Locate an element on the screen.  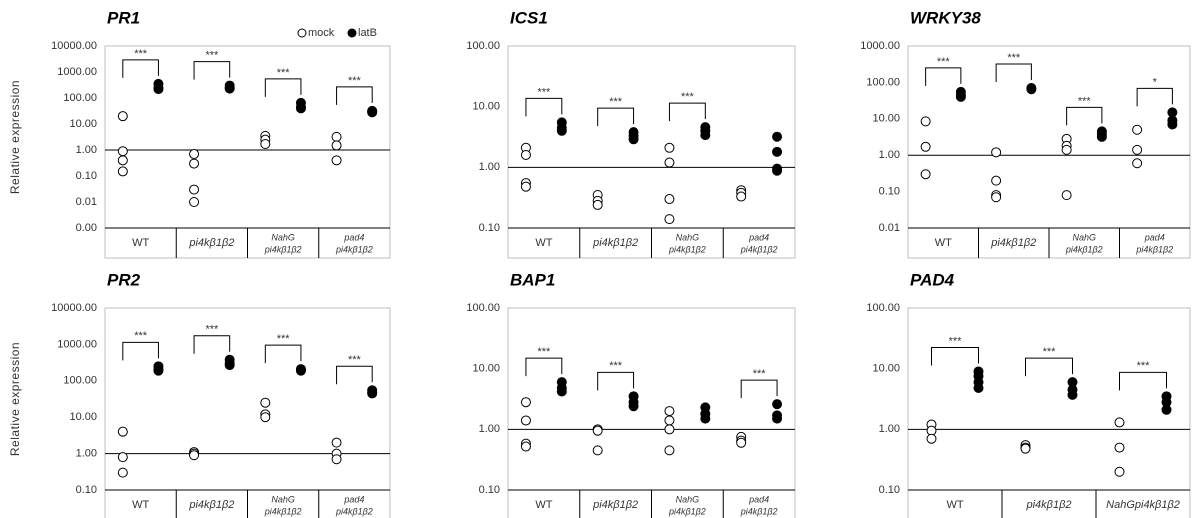
chart-title: WRKY38 is located at coordinates (945, 17).